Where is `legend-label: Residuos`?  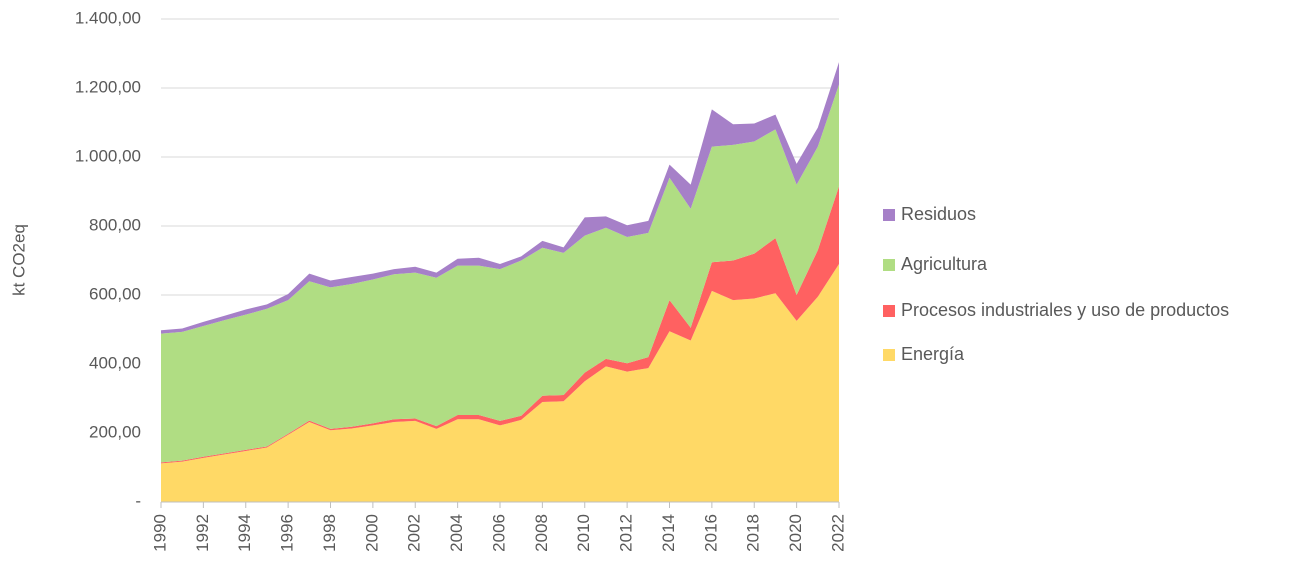 legend-label: Residuos is located at coordinates (938, 214).